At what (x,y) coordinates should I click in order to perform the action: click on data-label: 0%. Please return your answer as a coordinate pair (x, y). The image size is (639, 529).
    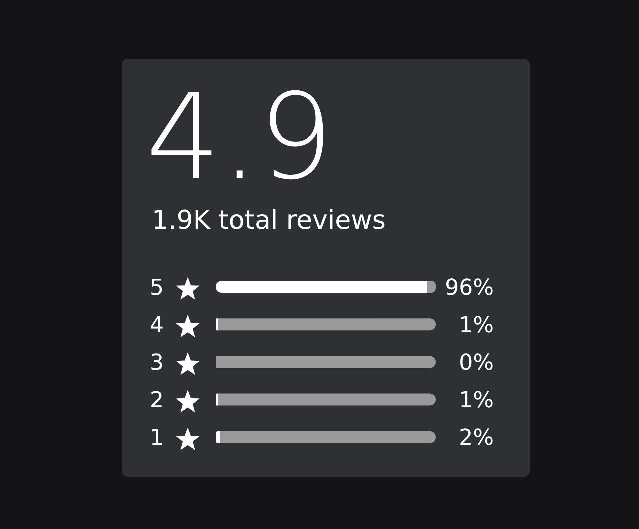
    Looking at the image, I should click on (476, 363).